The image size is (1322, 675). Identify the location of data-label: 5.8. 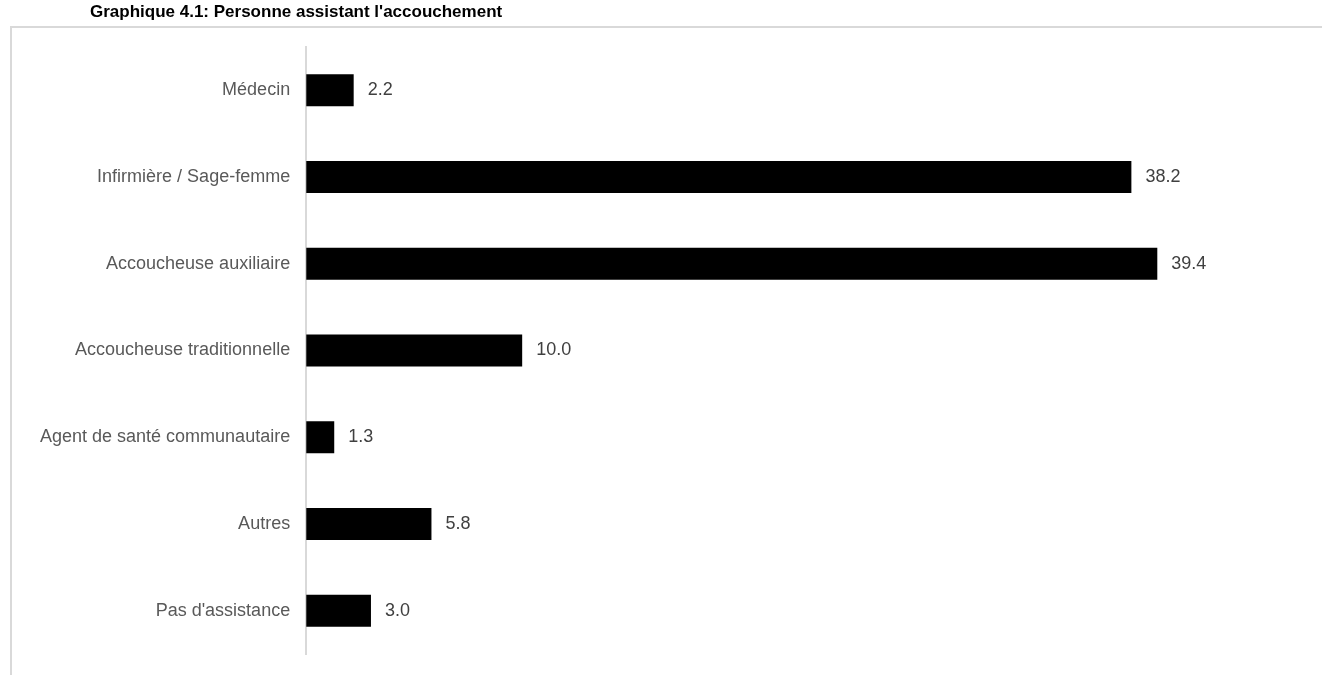
(458, 523).